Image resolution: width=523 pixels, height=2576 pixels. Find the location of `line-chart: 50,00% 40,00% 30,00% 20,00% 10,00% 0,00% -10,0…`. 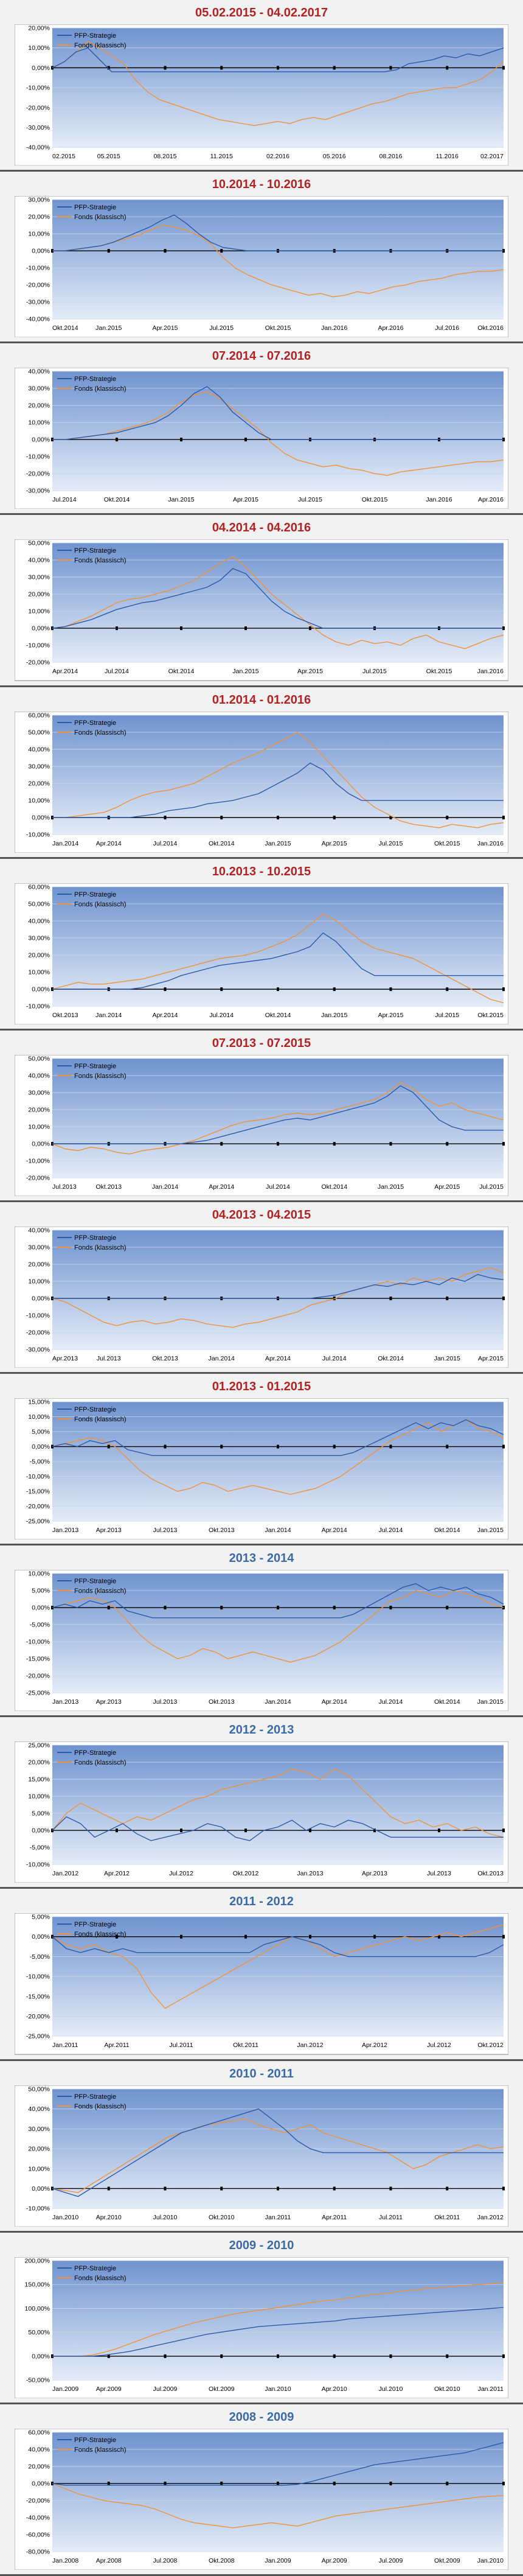

line-chart: 50,00% 40,00% 30,00% 20,00% 10,00% 0,00% -10,0… is located at coordinates (261, 610).